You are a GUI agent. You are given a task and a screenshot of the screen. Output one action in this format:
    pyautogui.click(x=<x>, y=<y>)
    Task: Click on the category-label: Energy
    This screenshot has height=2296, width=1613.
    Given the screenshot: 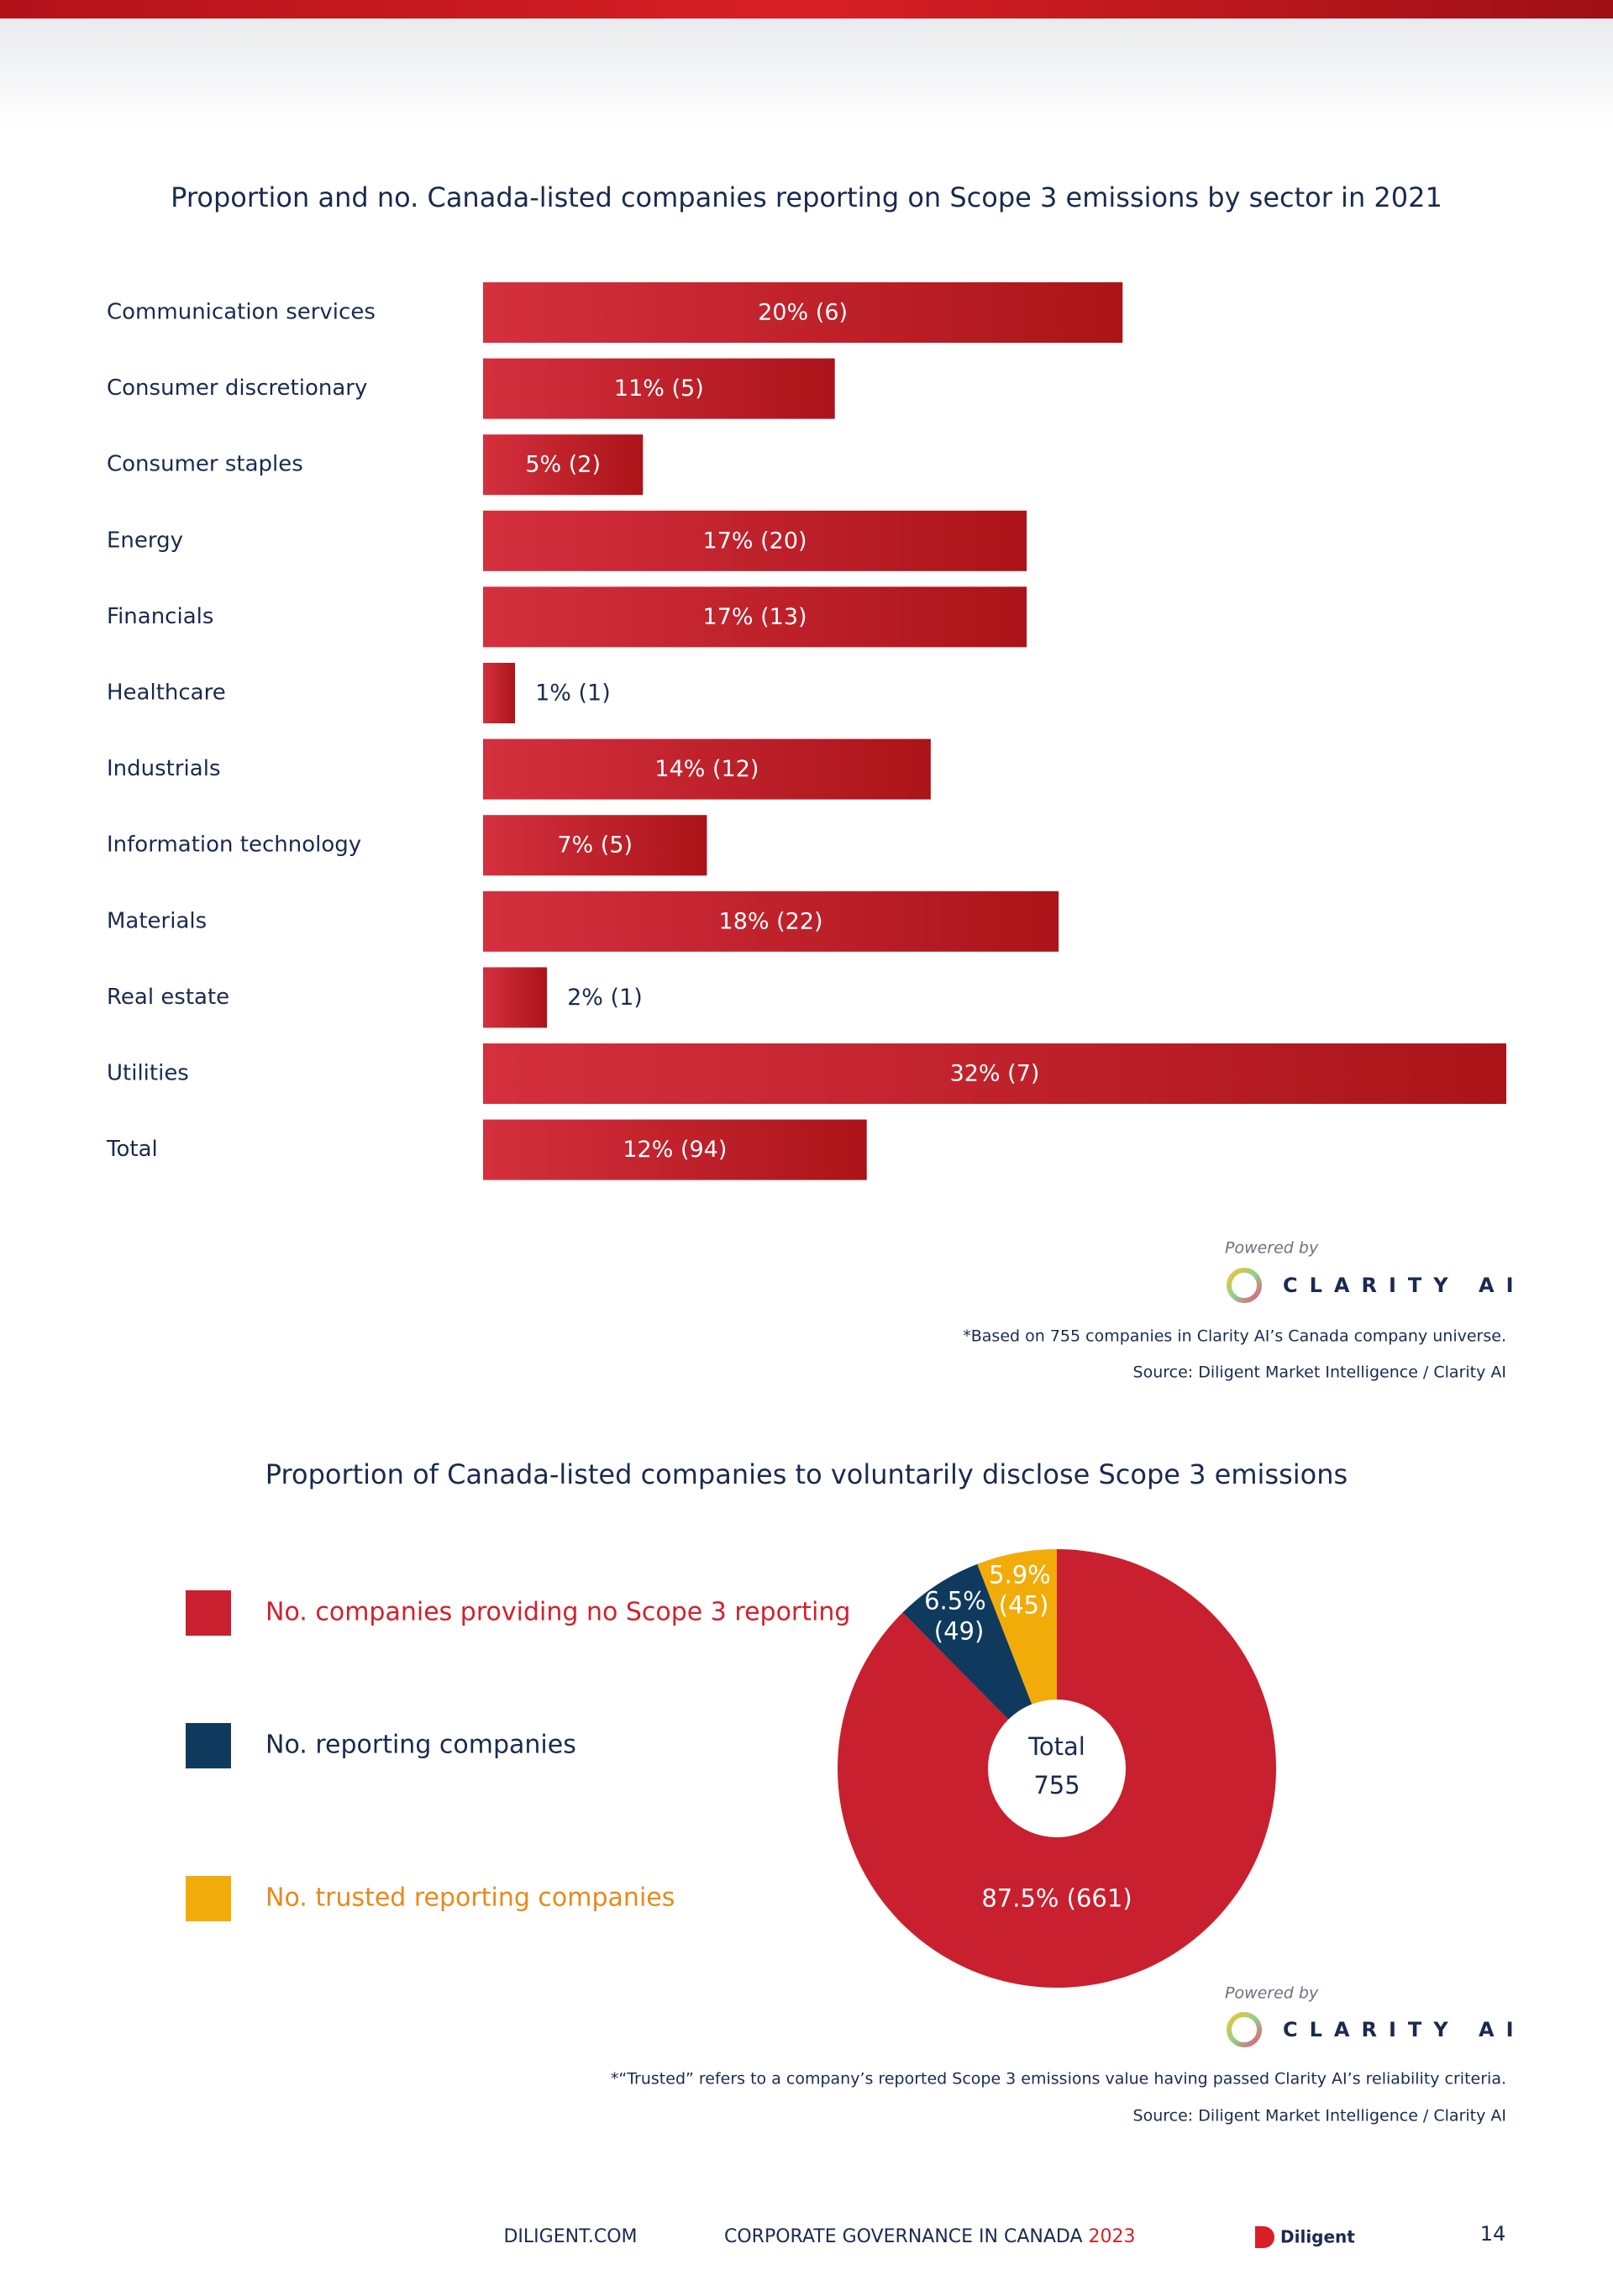 What is the action you would take?
    pyautogui.click(x=145, y=540)
    